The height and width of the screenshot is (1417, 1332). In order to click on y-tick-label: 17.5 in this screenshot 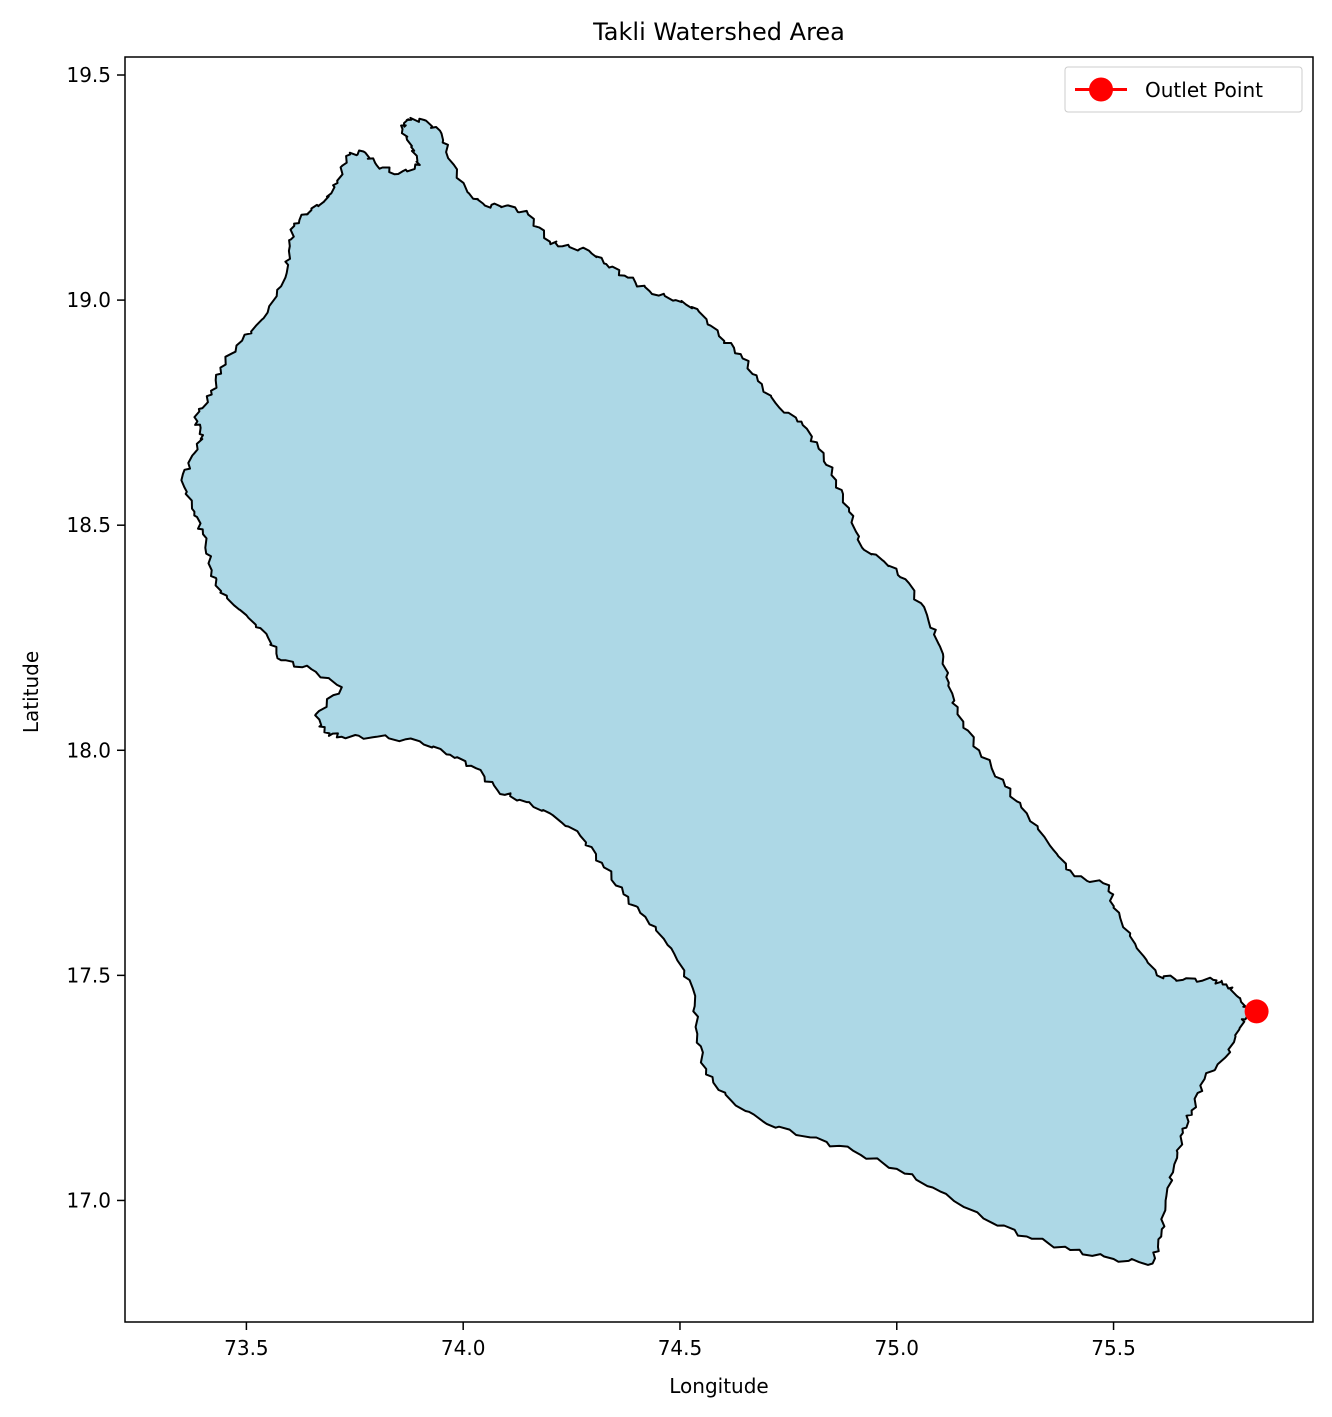, I will do `click(88, 975)`.